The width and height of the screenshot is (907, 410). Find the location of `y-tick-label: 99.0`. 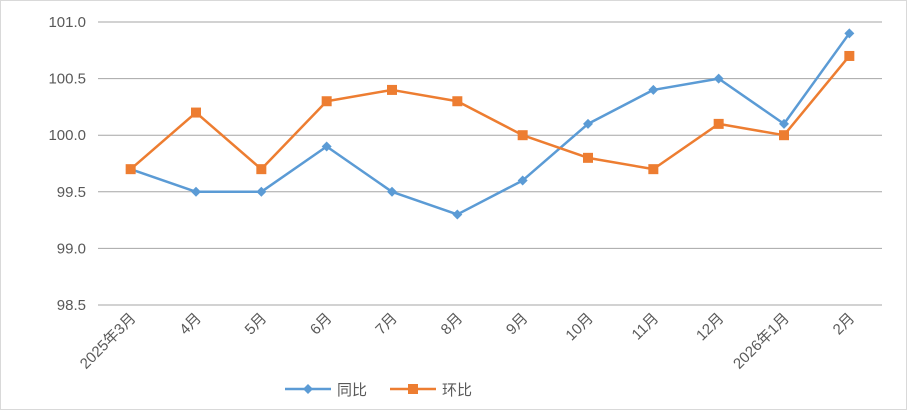

y-tick-label: 99.0 is located at coordinates (71, 248).